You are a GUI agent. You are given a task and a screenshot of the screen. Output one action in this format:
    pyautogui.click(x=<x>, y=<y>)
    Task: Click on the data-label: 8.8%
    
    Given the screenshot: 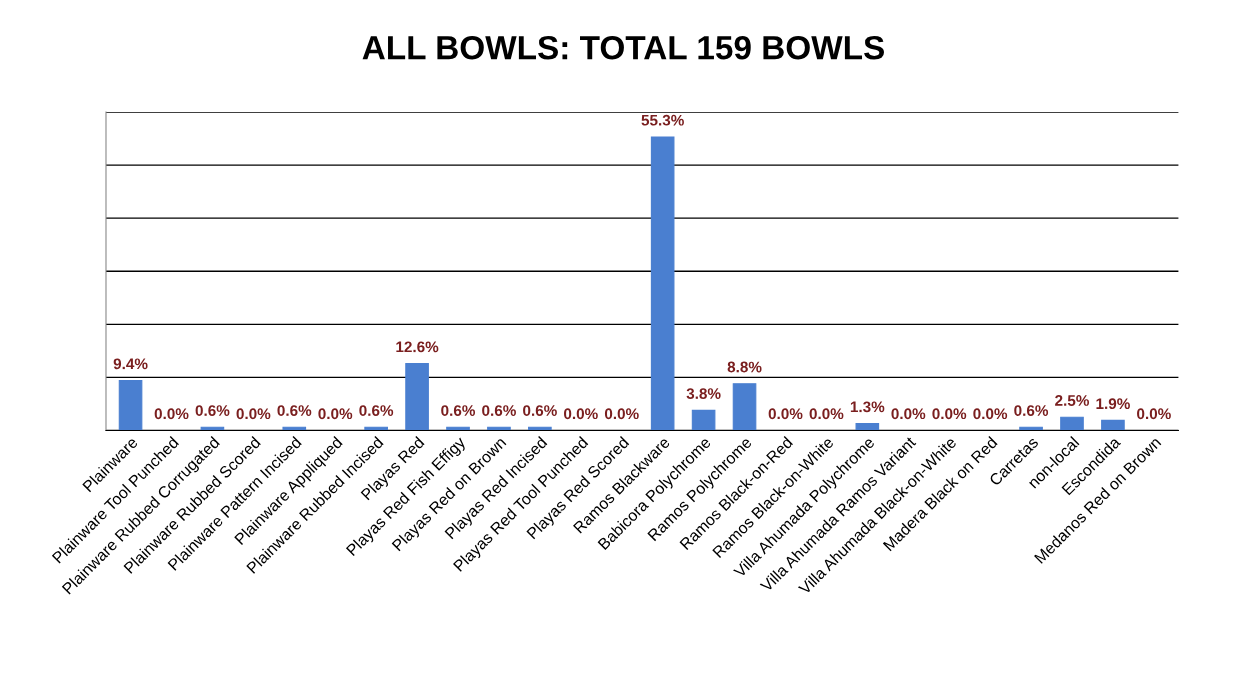 What is the action you would take?
    pyautogui.click(x=744, y=367)
    